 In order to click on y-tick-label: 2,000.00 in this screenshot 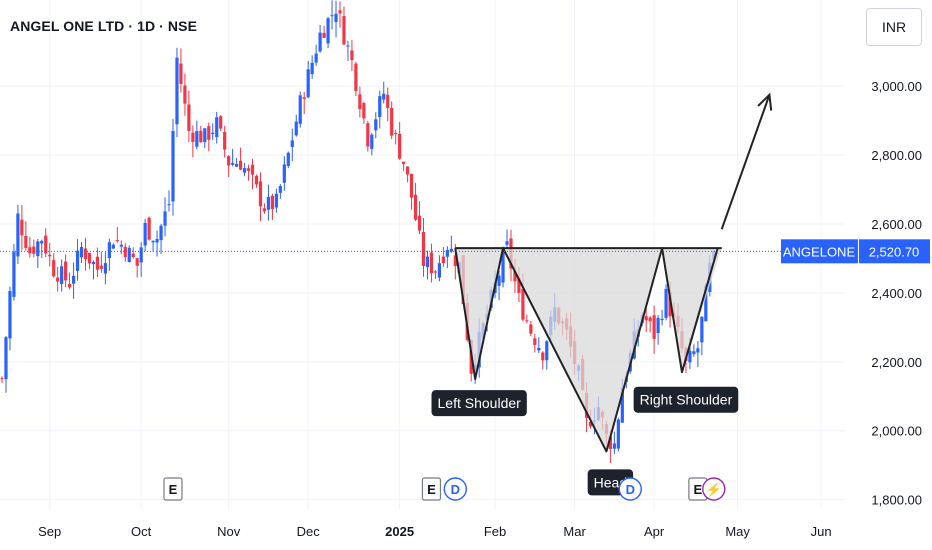, I will do `click(896, 431)`.